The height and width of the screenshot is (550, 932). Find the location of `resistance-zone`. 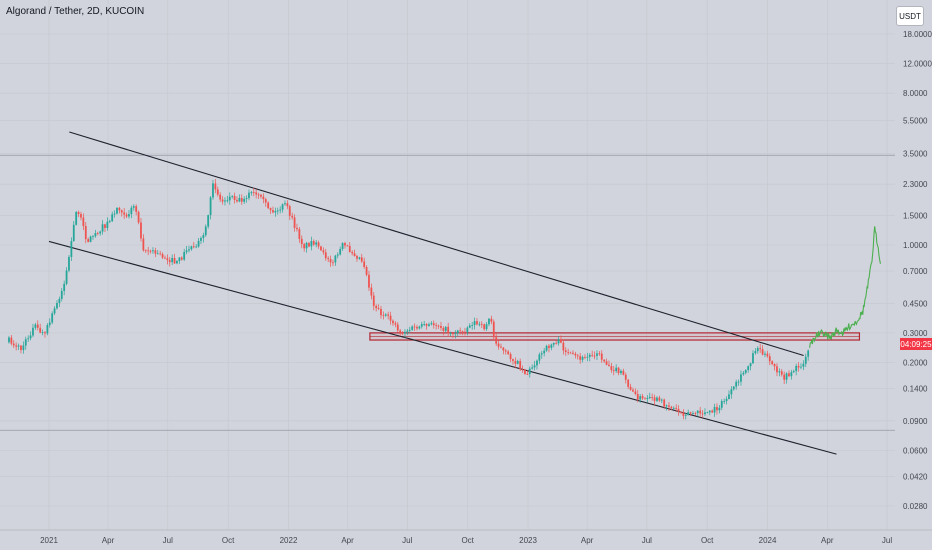

resistance-zone is located at coordinates (615, 336).